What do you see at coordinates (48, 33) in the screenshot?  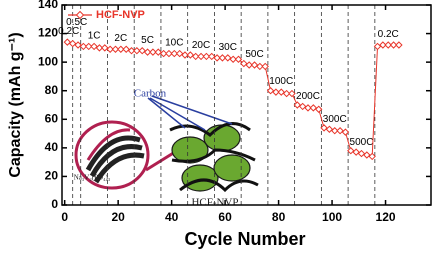 I see `y-tick-label: 120` at bounding box center [48, 33].